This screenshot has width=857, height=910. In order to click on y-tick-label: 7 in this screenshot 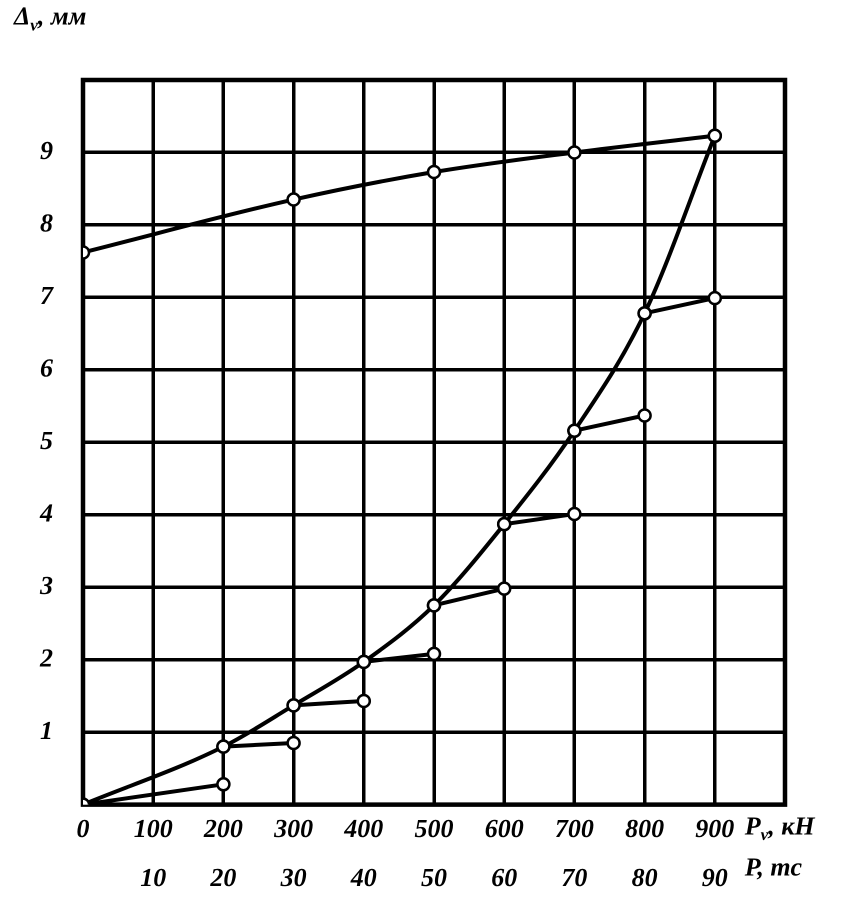, I will do `click(47, 295)`.